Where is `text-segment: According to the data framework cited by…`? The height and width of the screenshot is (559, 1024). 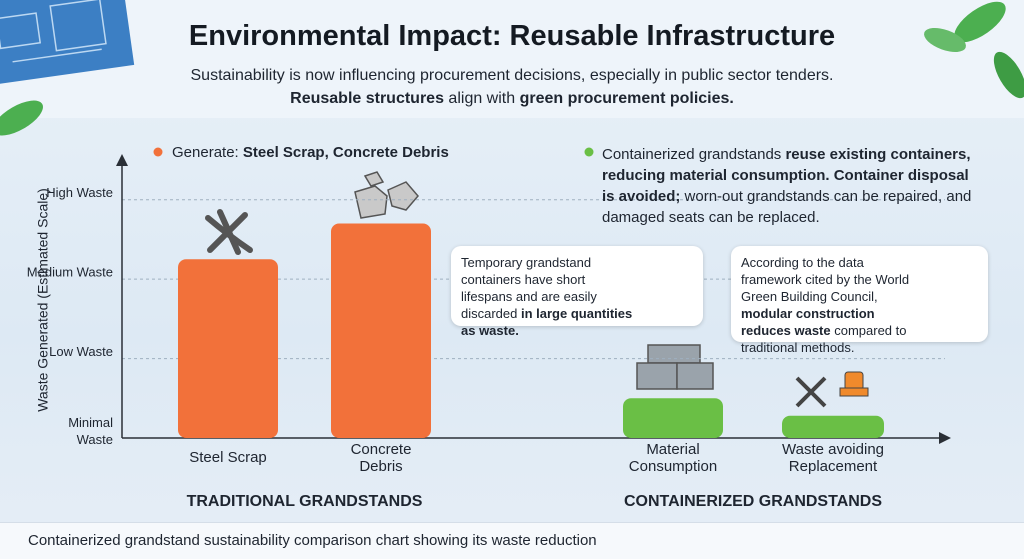 text-segment: According to the data framework cited by… is located at coordinates (825, 279).